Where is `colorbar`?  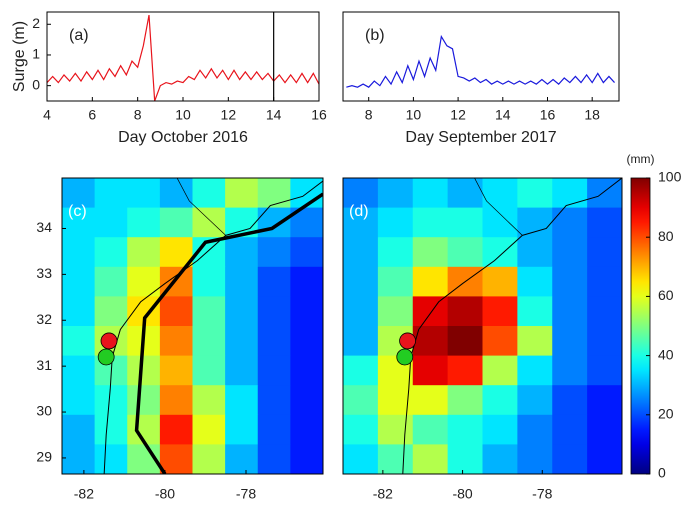
colorbar is located at coordinates (640, 326).